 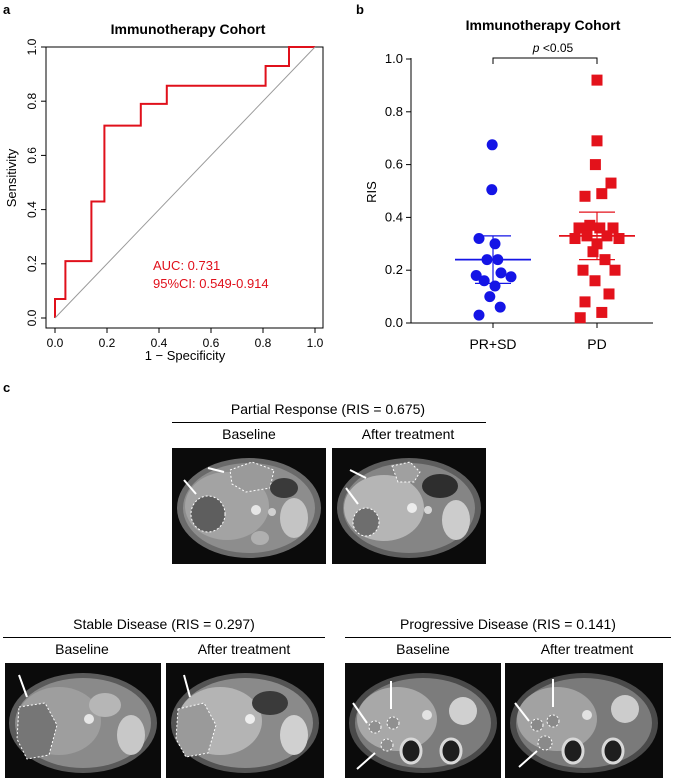 What do you see at coordinates (249, 434) in the screenshot?
I see `partial-baseline-label: Baseline` at bounding box center [249, 434].